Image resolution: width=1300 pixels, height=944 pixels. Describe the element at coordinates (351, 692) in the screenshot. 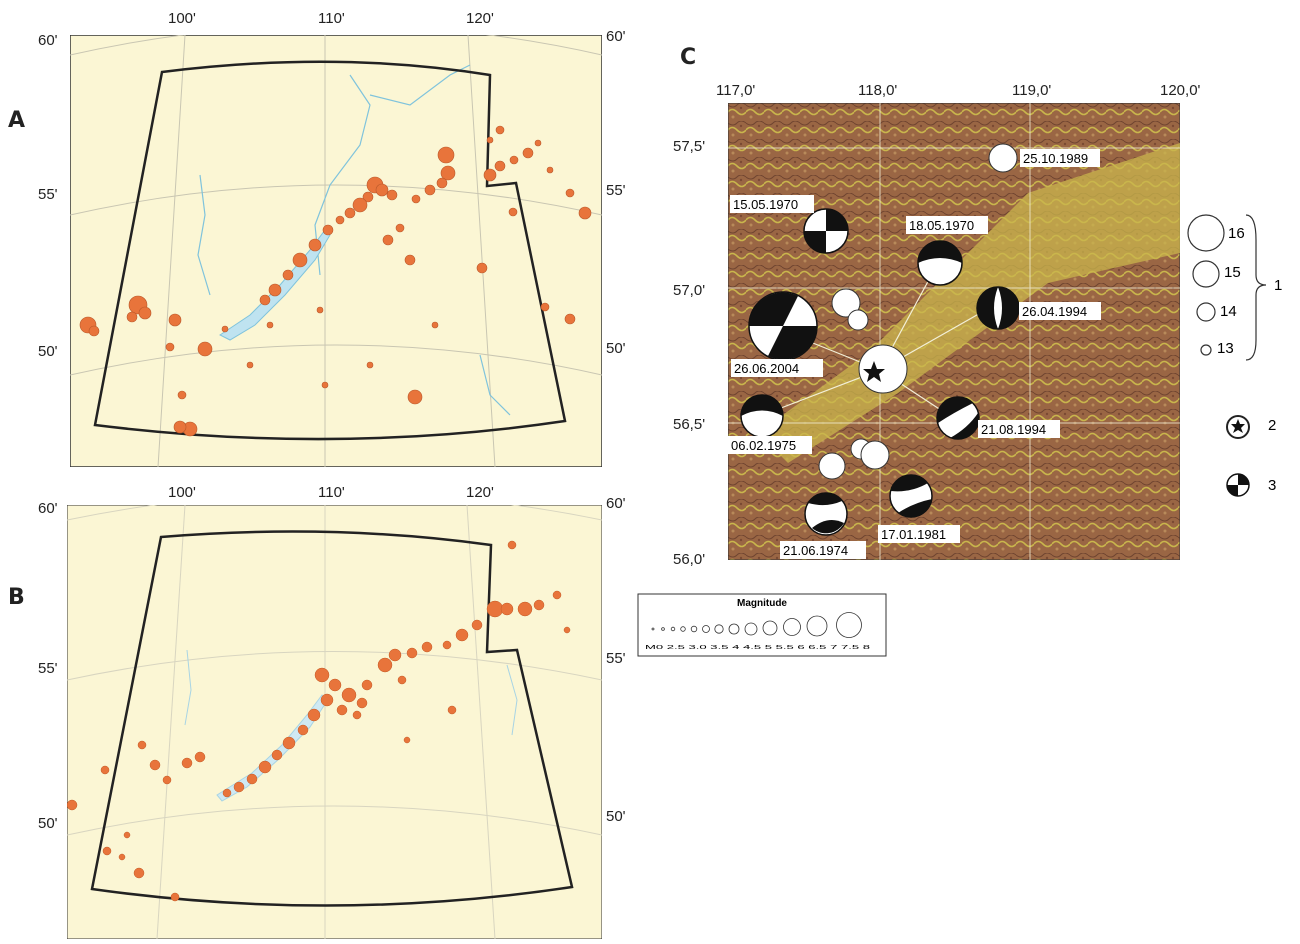

I see `panel-b-rivers` at that location.